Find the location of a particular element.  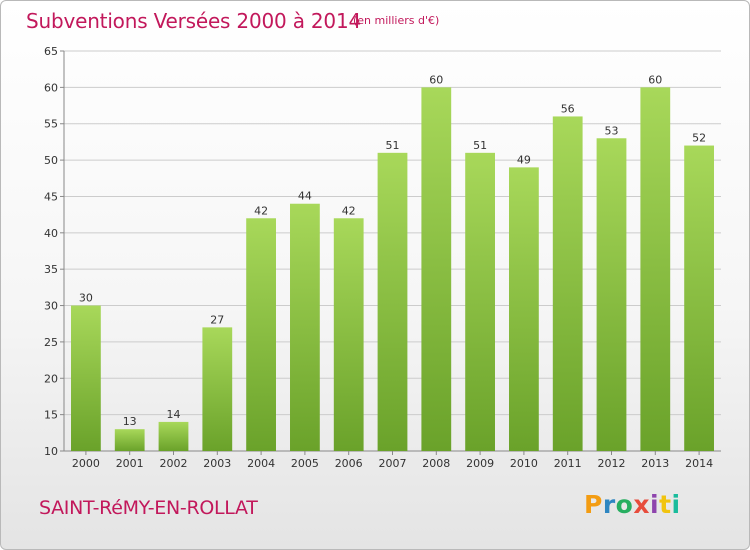

x-tick-label: 2011 is located at coordinates (568, 463).